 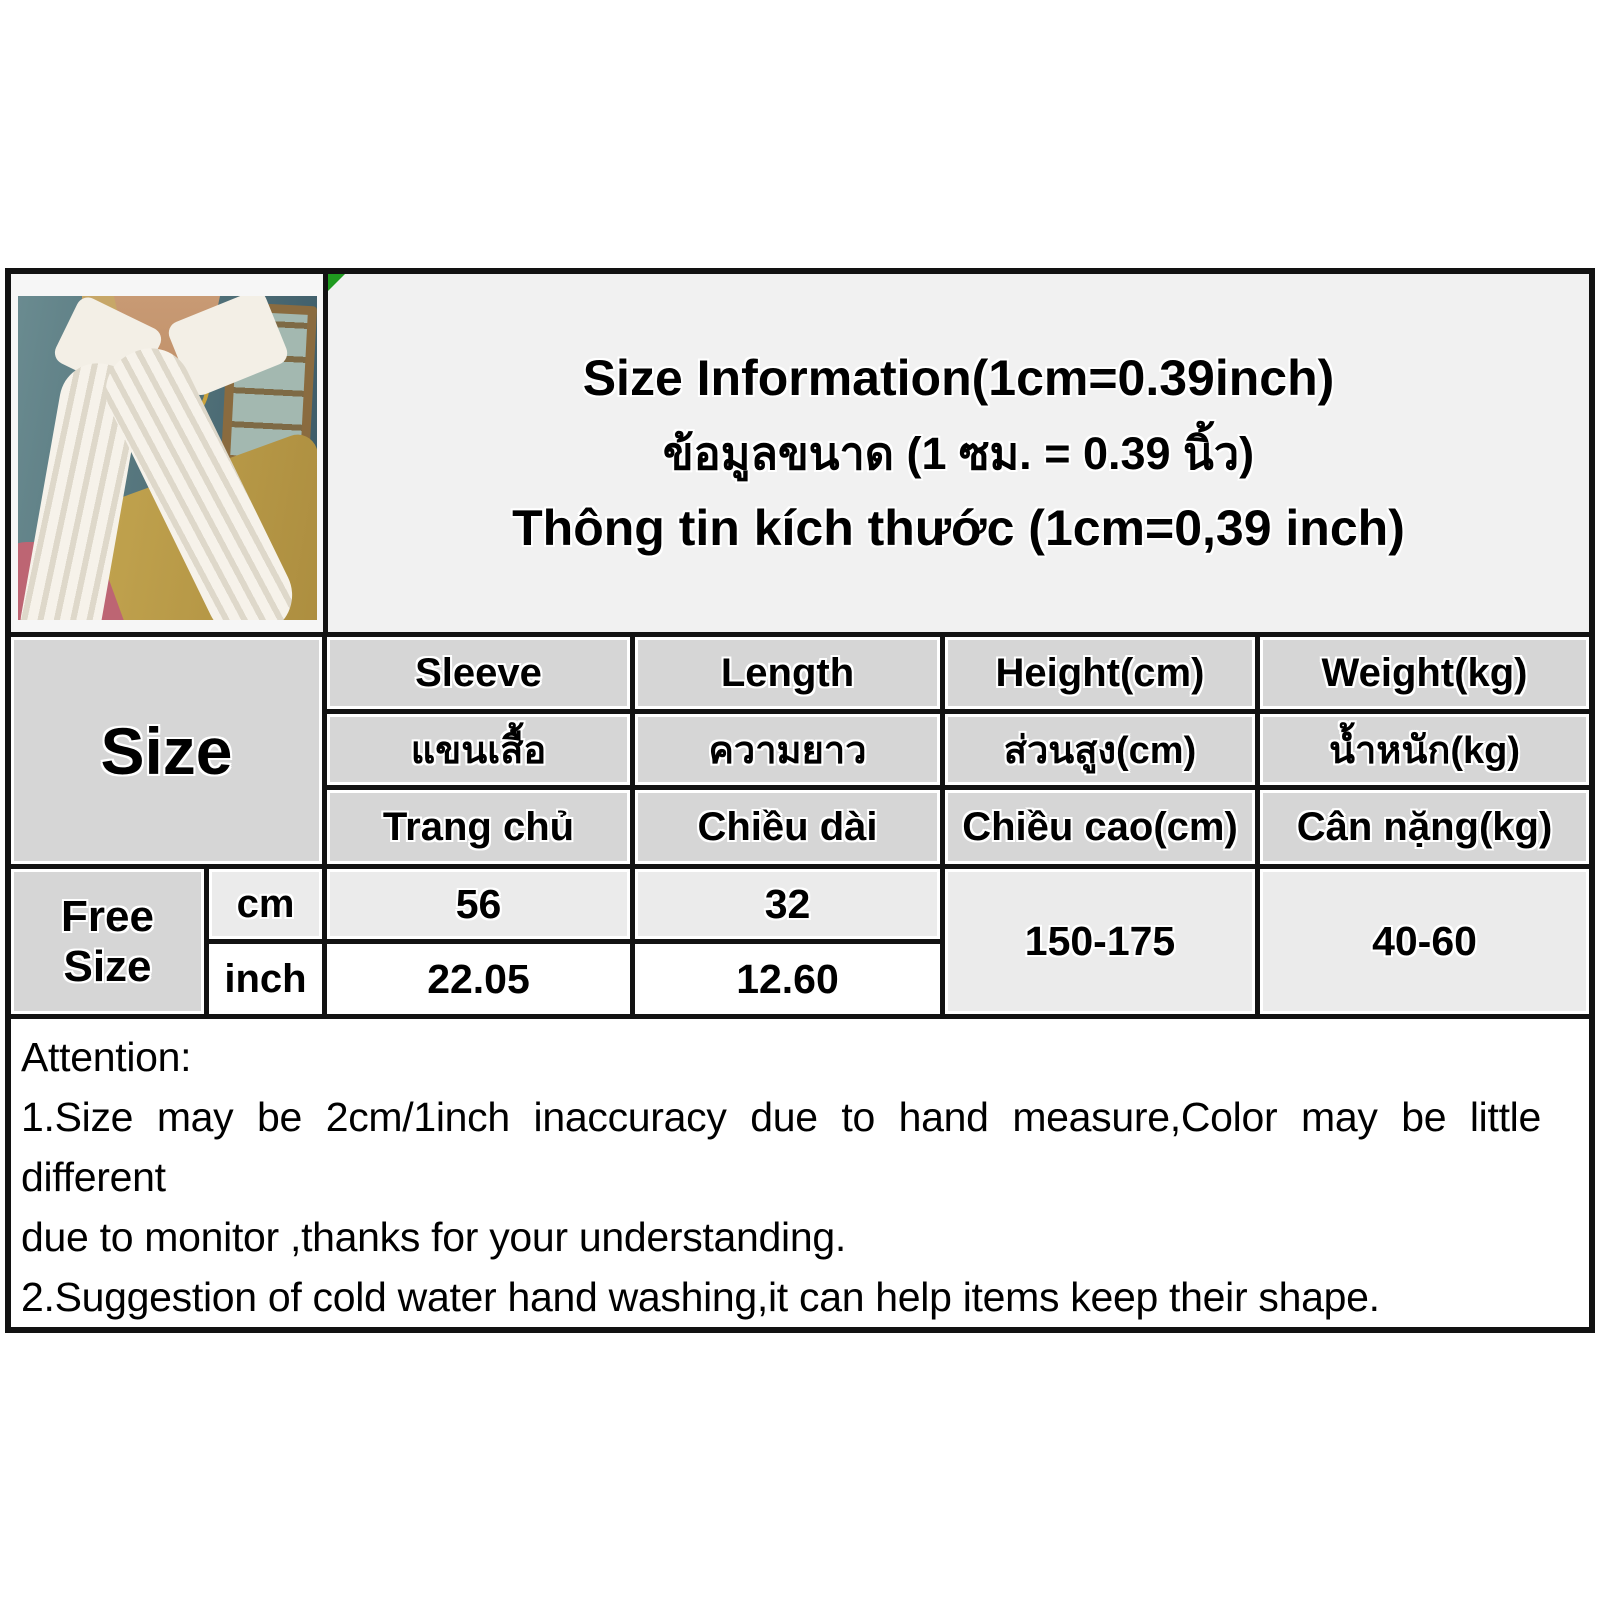 What do you see at coordinates (787, 673) in the screenshot?
I see `col-header-length: Length` at bounding box center [787, 673].